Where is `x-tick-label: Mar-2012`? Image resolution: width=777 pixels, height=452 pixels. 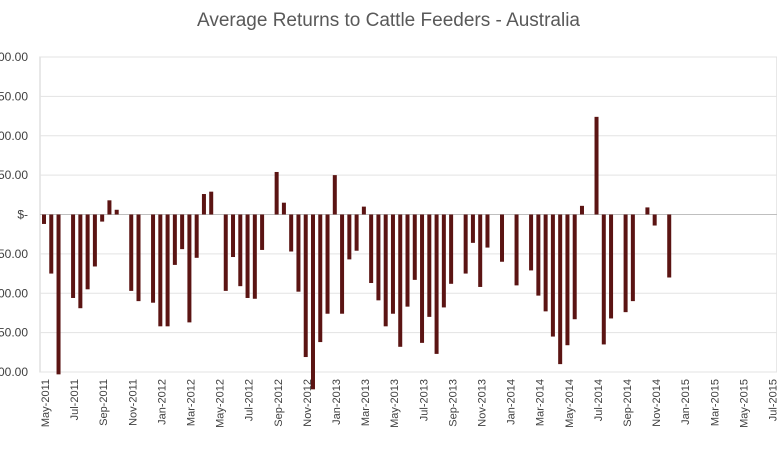
x-tick-label: Mar-2012 is located at coordinates (192, 402).